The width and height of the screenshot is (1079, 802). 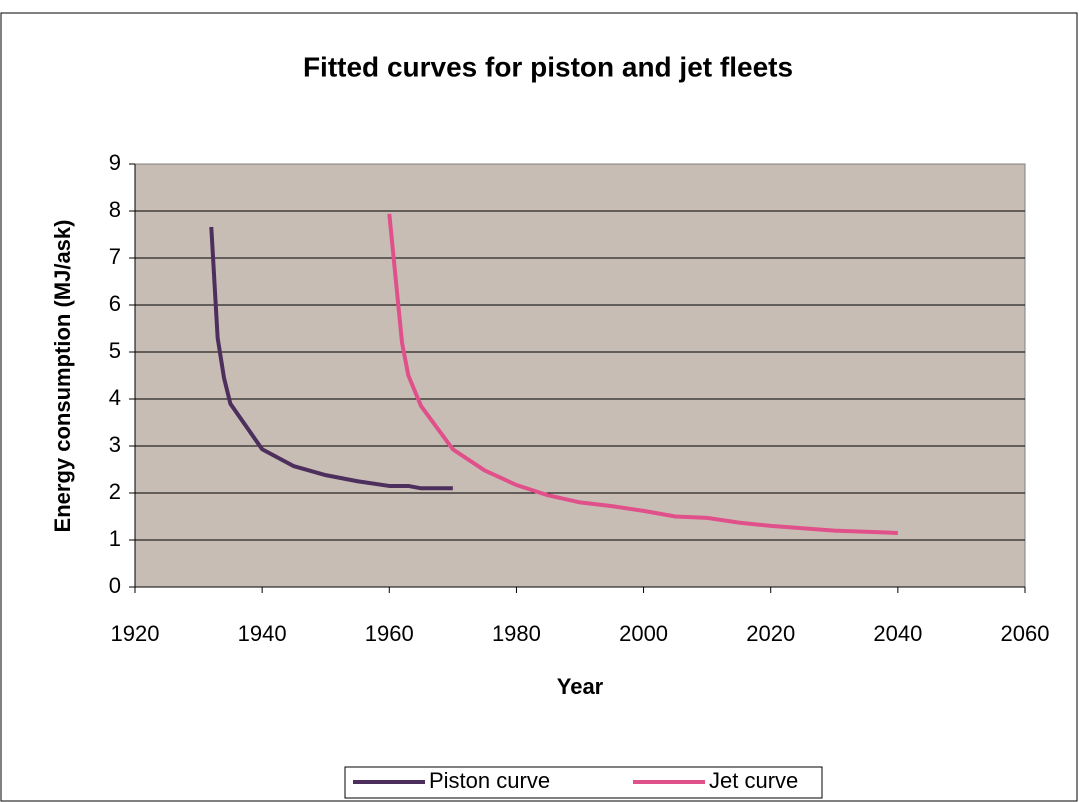 What do you see at coordinates (1025, 633) in the screenshot?
I see `x-tick-label: 2060` at bounding box center [1025, 633].